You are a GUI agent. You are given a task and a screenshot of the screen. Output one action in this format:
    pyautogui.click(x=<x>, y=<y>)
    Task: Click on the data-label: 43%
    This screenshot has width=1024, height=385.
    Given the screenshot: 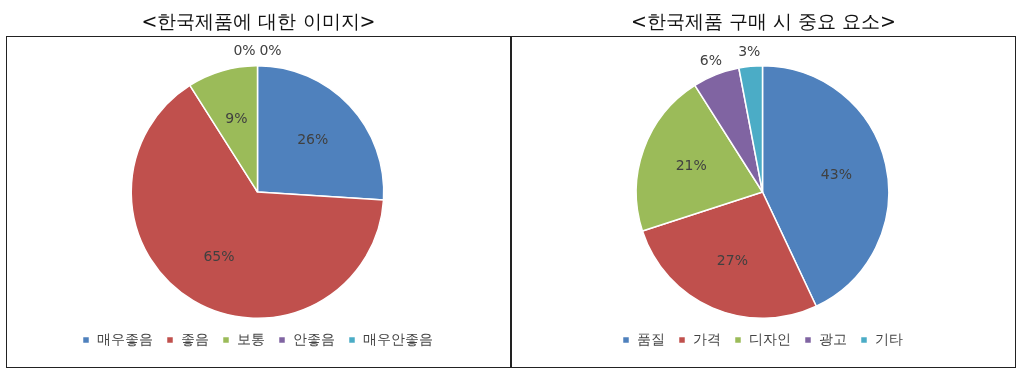 What is the action you would take?
    pyautogui.click(x=836, y=174)
    